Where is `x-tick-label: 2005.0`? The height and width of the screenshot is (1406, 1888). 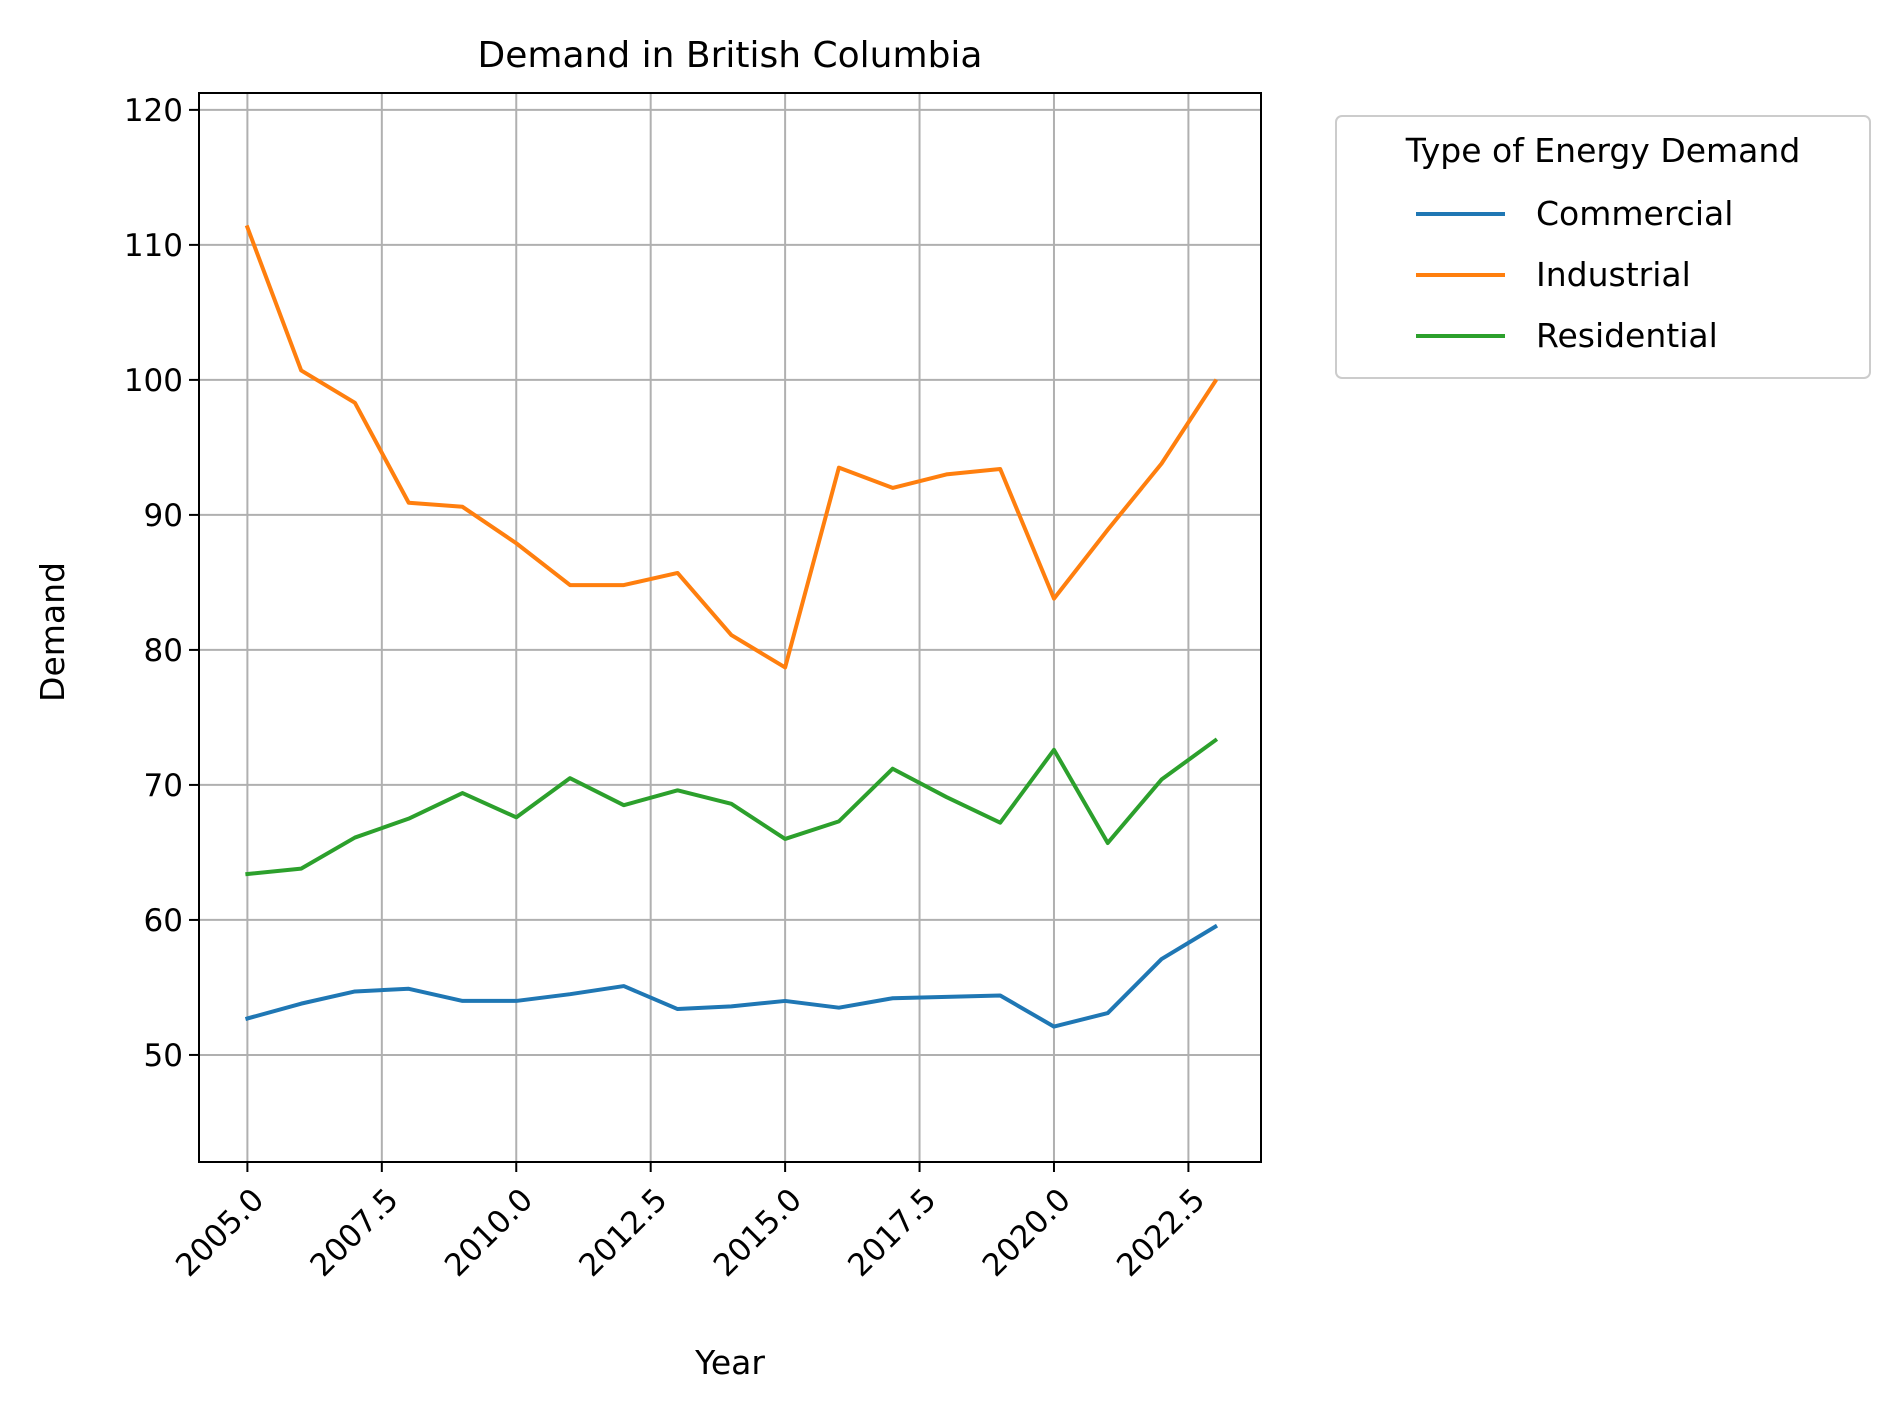 x-tick-label: 2005.0 is located at coordinates (220, 1233).